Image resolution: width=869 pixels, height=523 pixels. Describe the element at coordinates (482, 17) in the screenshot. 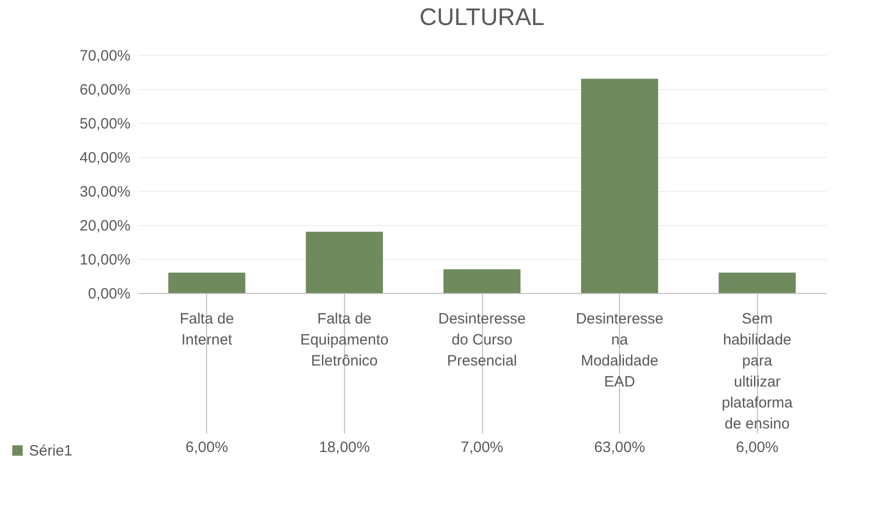

I see `chart-title: CULTURAL` at that location.